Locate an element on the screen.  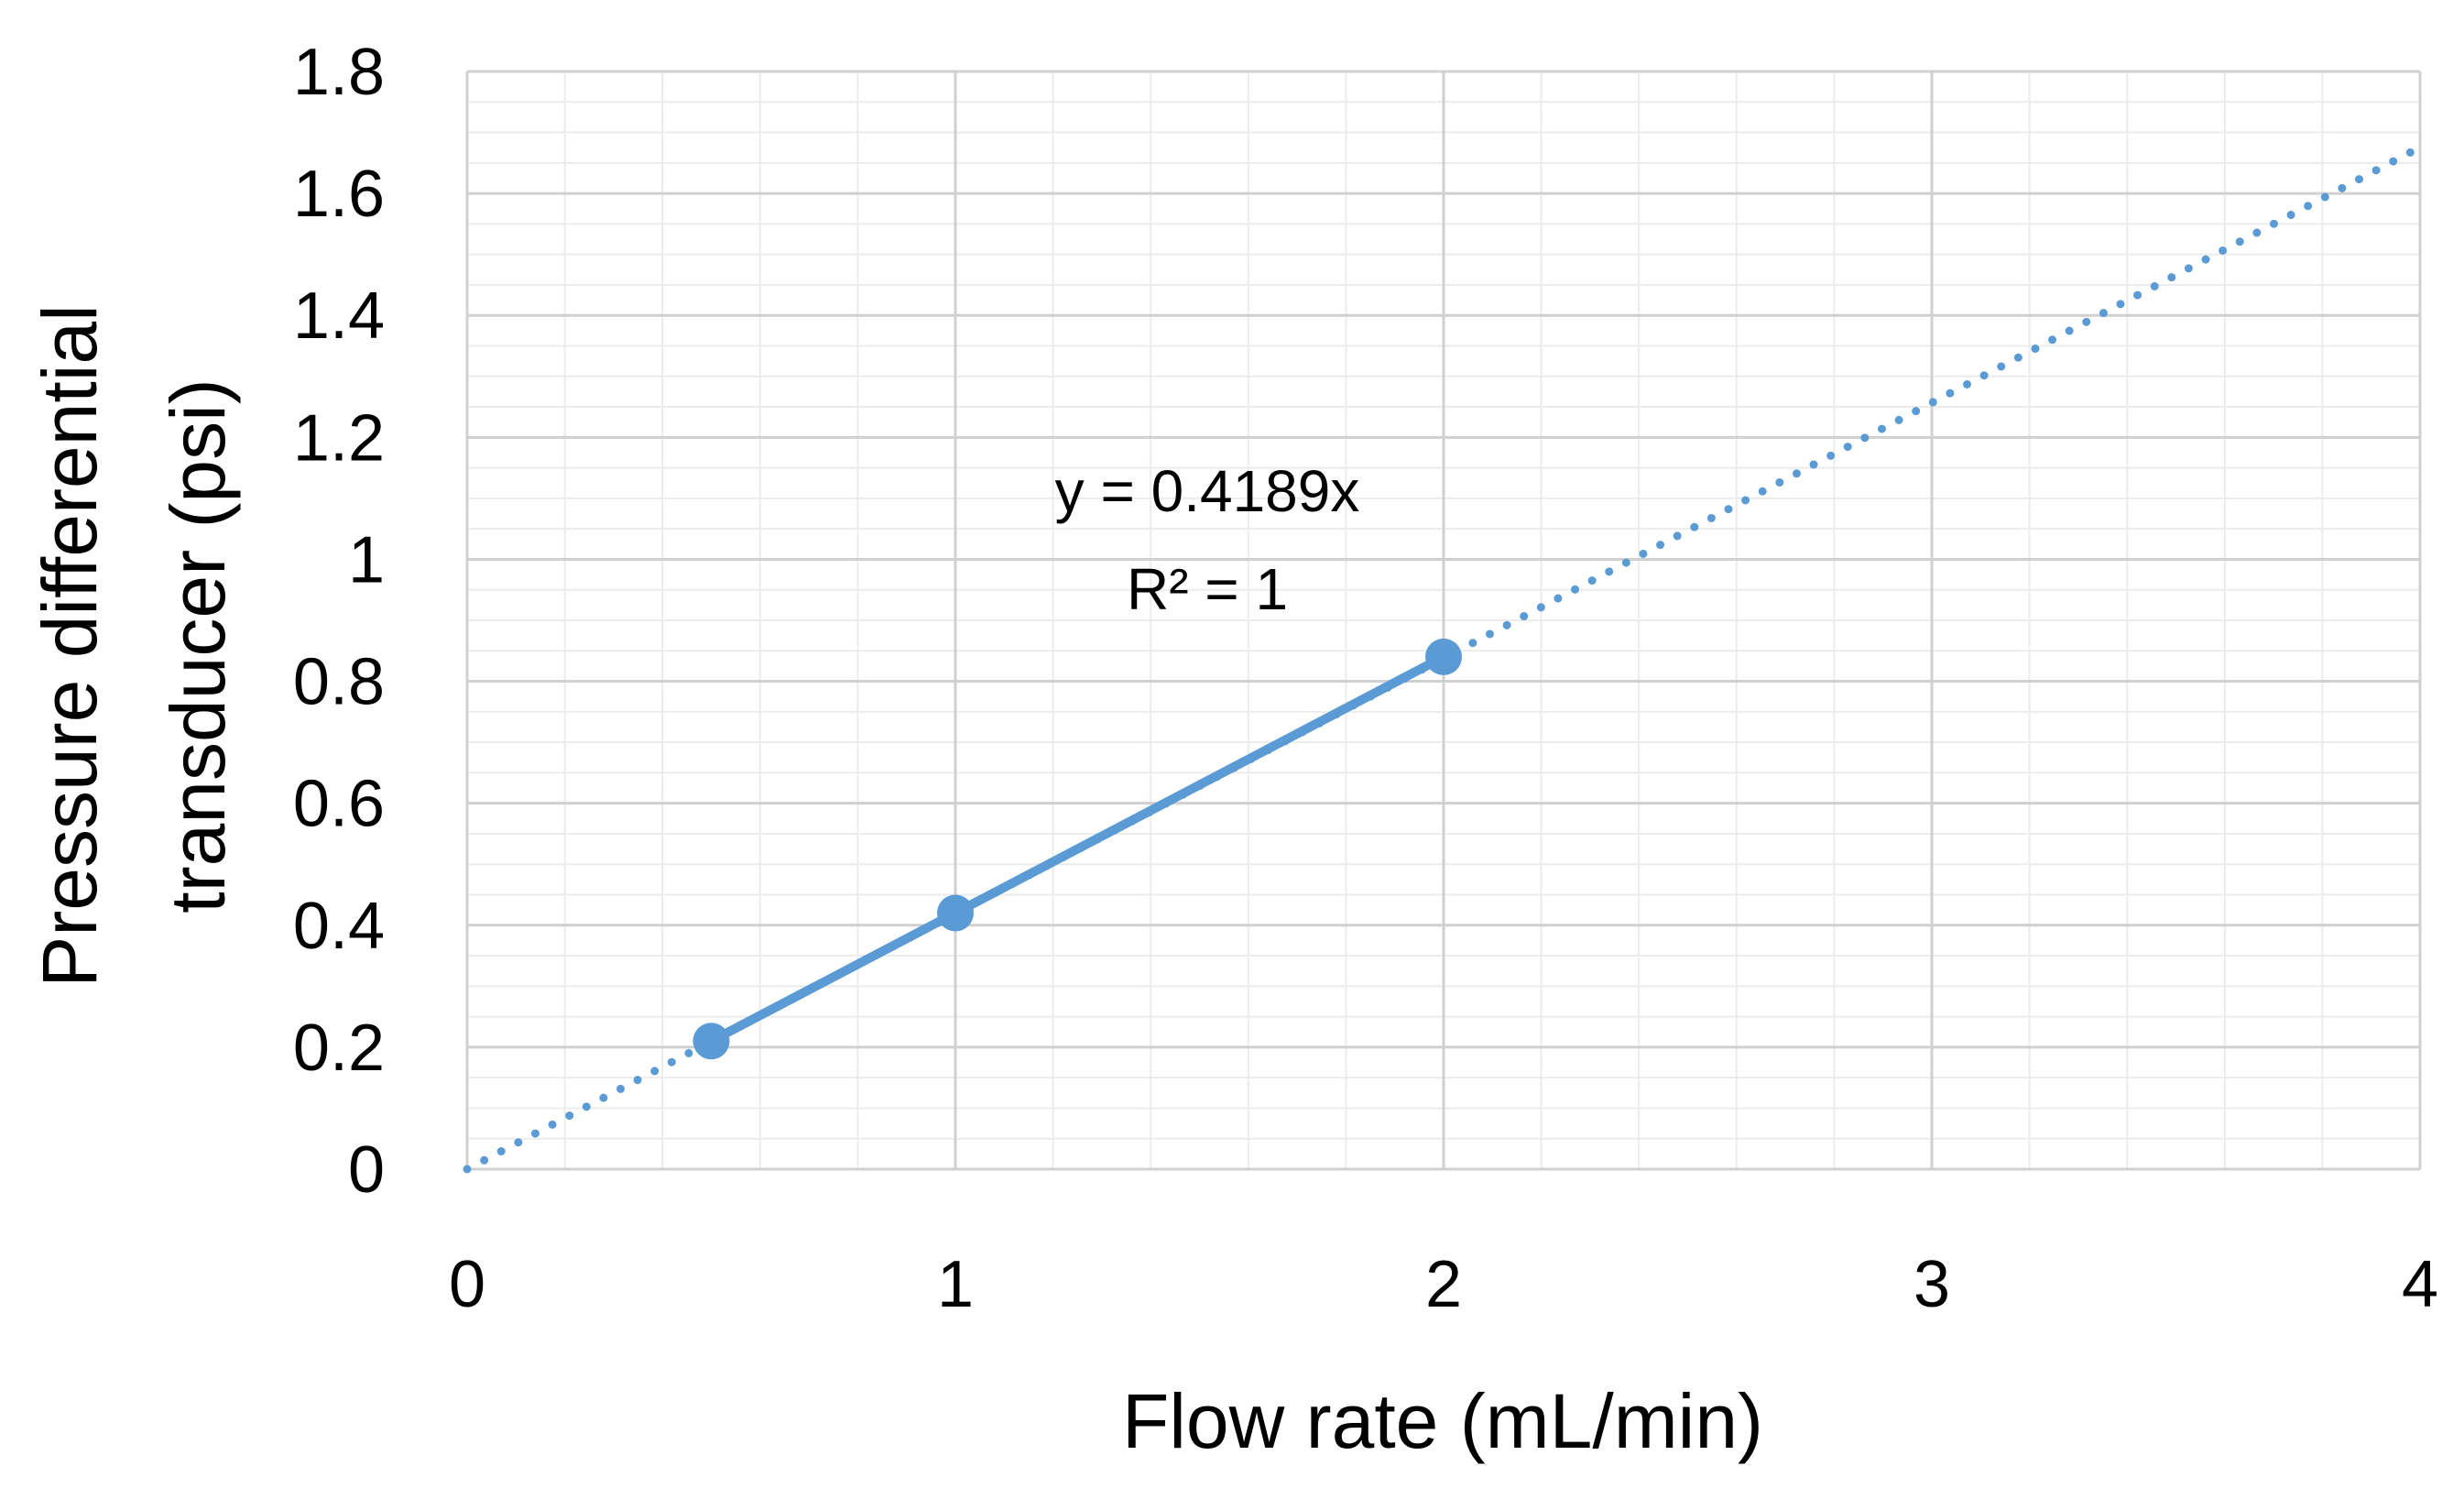
y-tick-label: 1.4 is located at coordinates (339, 316).